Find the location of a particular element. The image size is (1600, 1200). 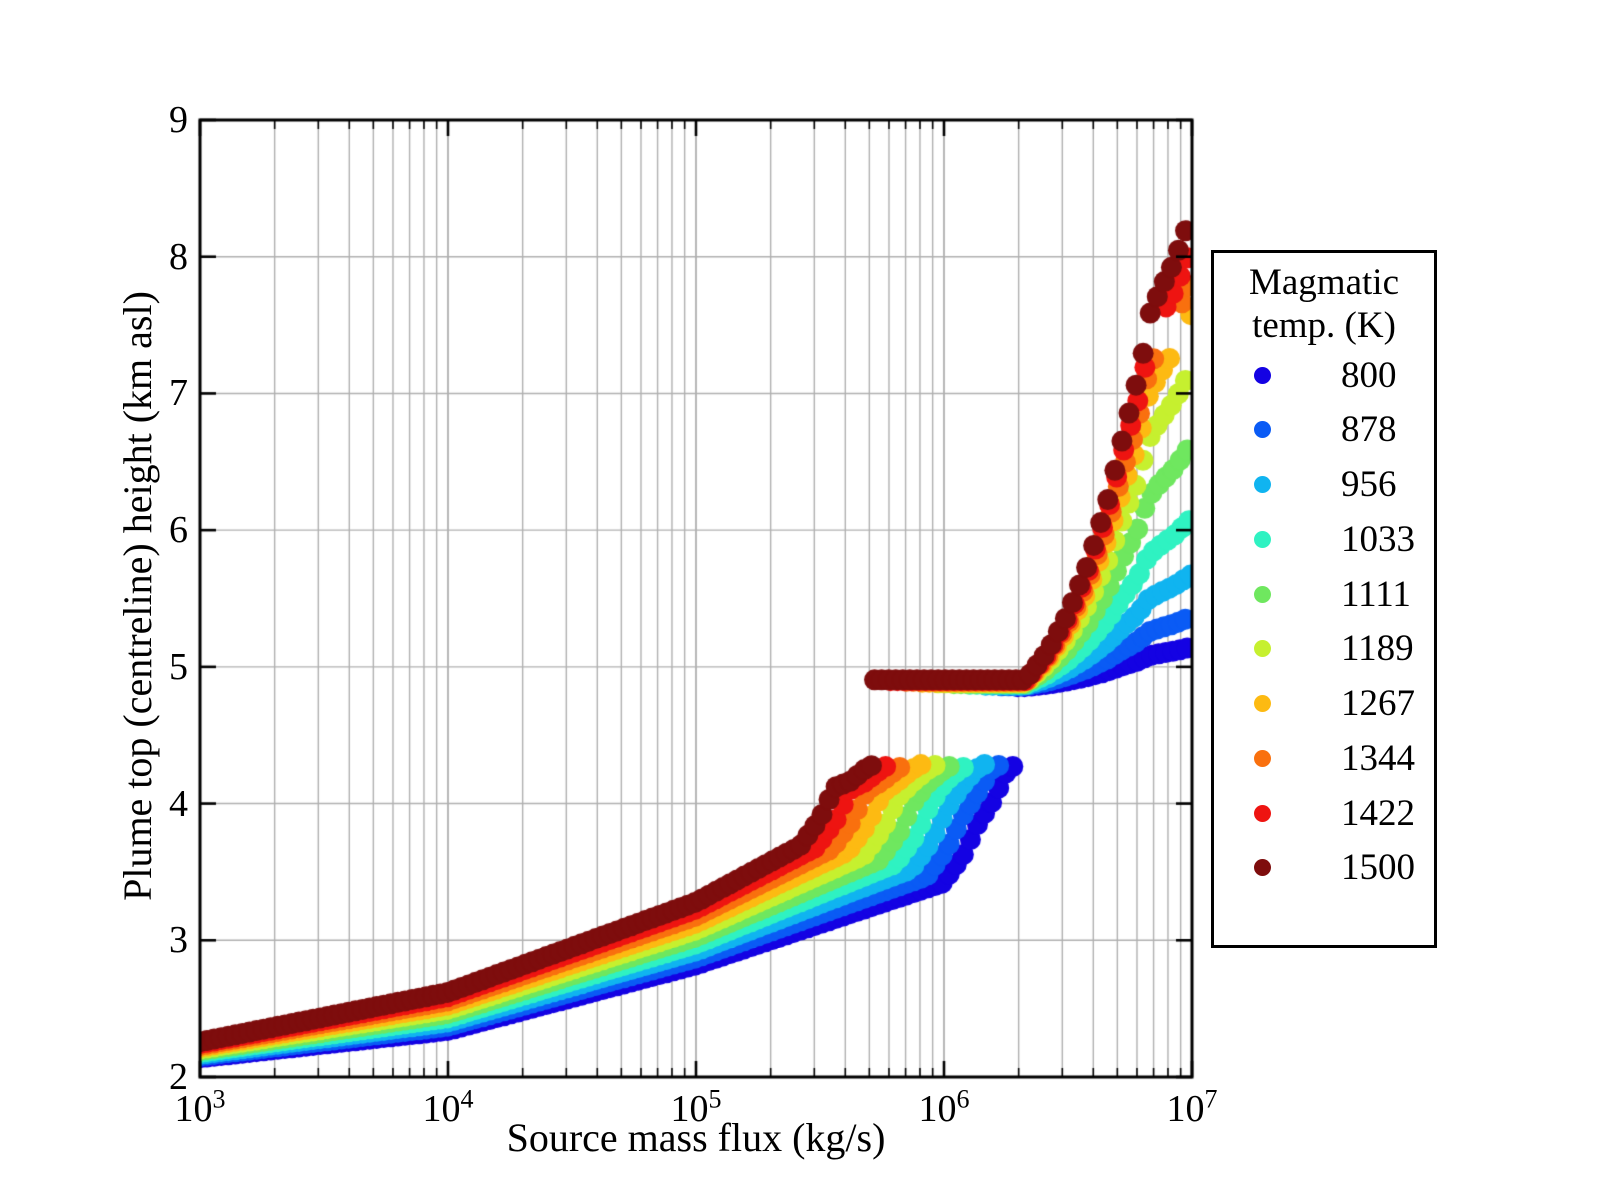

legend-value: 1033 is located at coordinates (1378, 539).